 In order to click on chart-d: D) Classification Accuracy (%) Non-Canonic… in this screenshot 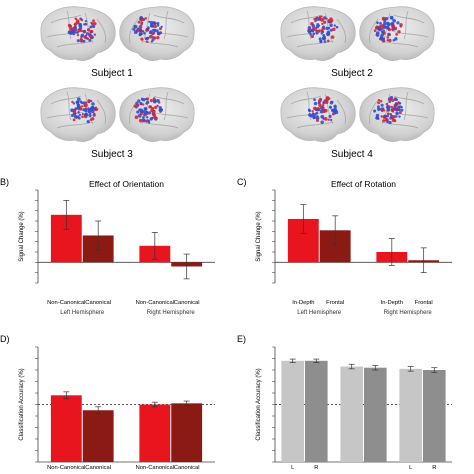, I will do `click(107, 402)`.